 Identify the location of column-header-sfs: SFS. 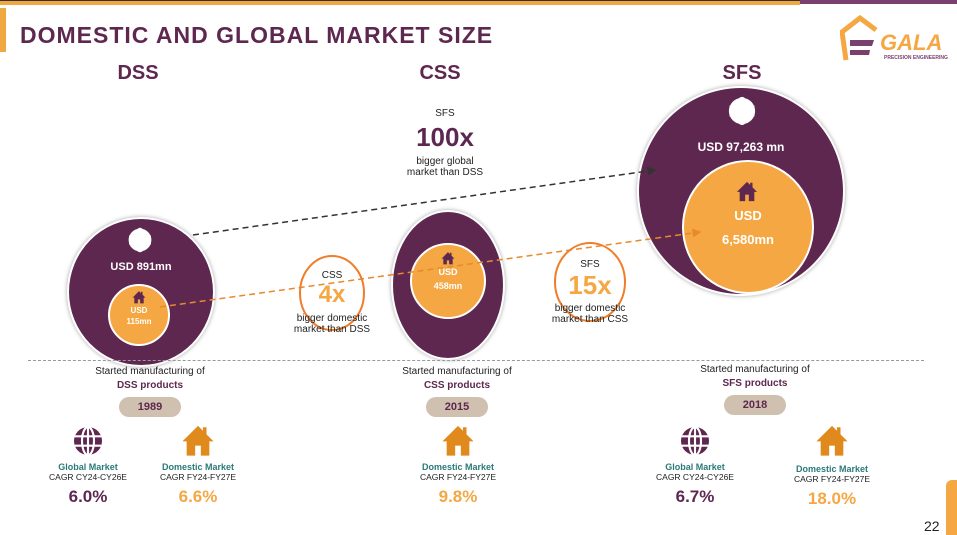
(742, 73).